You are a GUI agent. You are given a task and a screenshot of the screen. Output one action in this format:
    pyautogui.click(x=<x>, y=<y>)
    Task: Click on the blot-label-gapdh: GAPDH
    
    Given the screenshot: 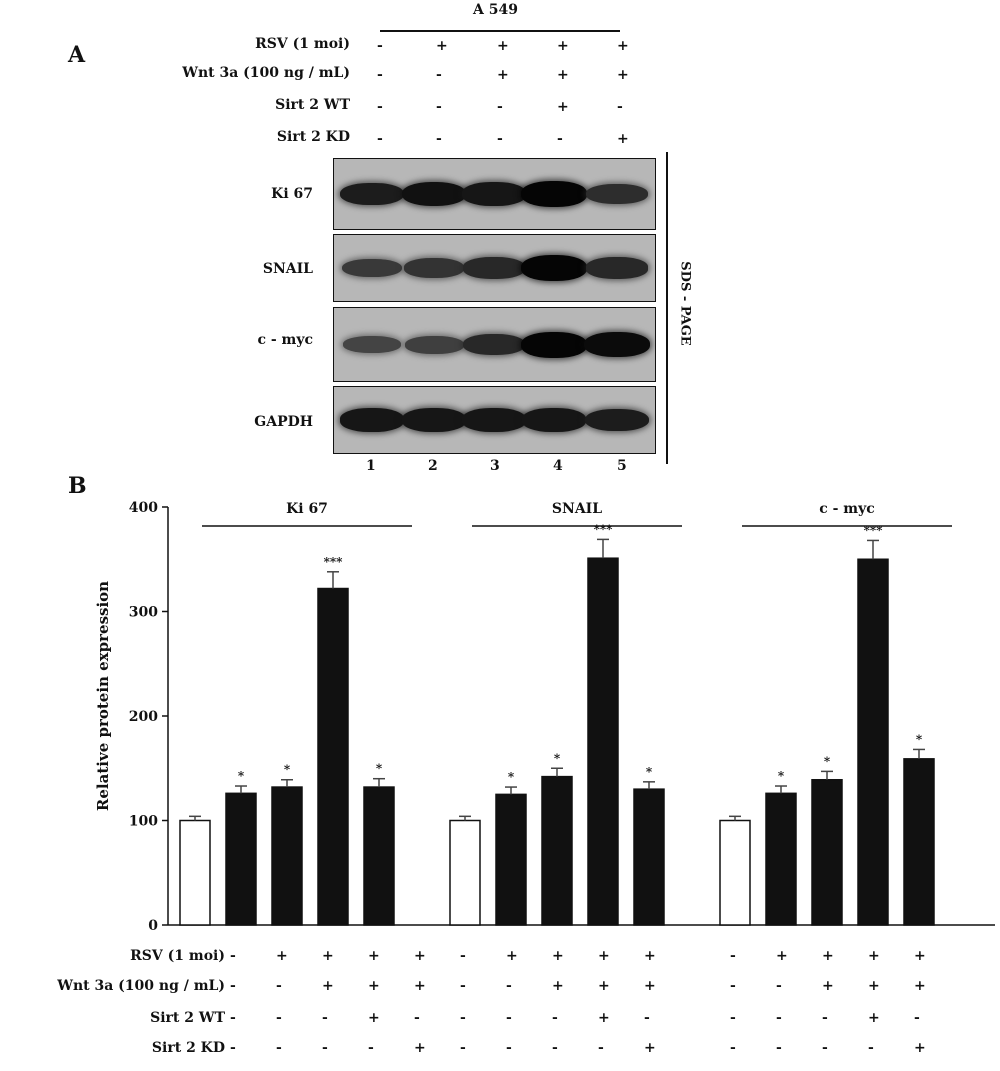 What is the action you would take?
    pyautogui.click(x=283, y=422)
    